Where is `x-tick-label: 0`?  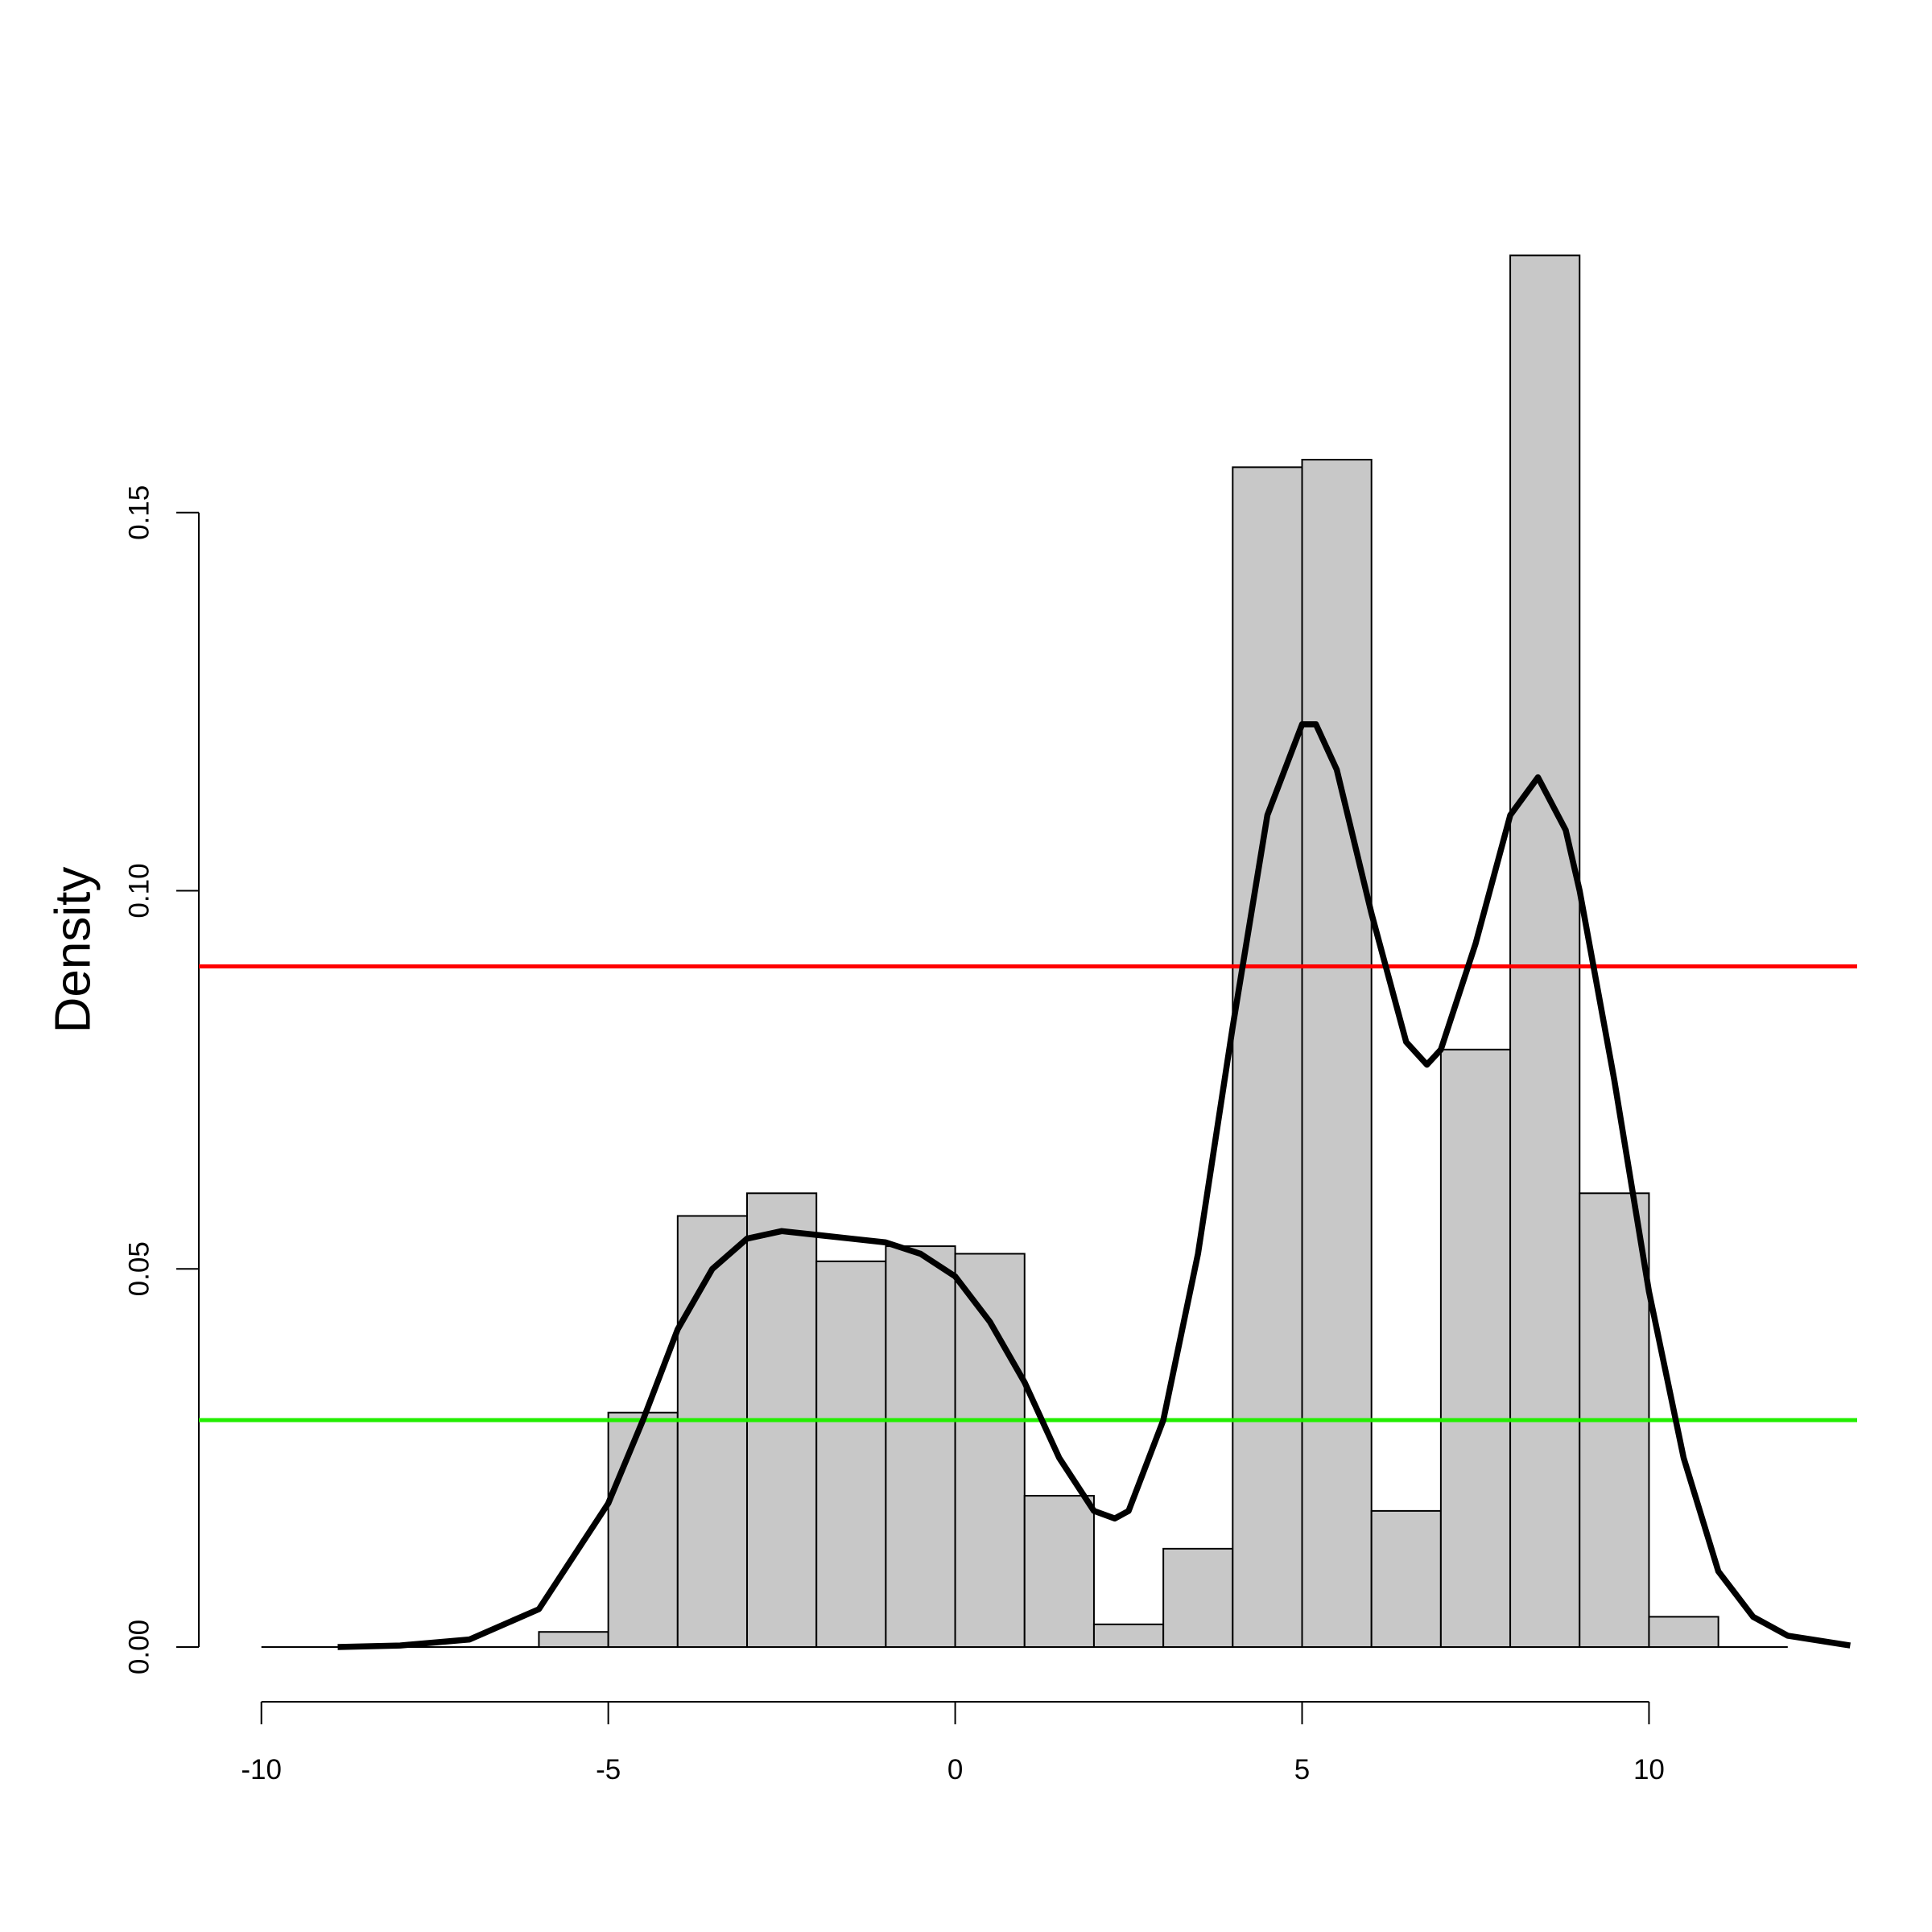 x-tick-label: 0 is located at coordinates (955, 1770).